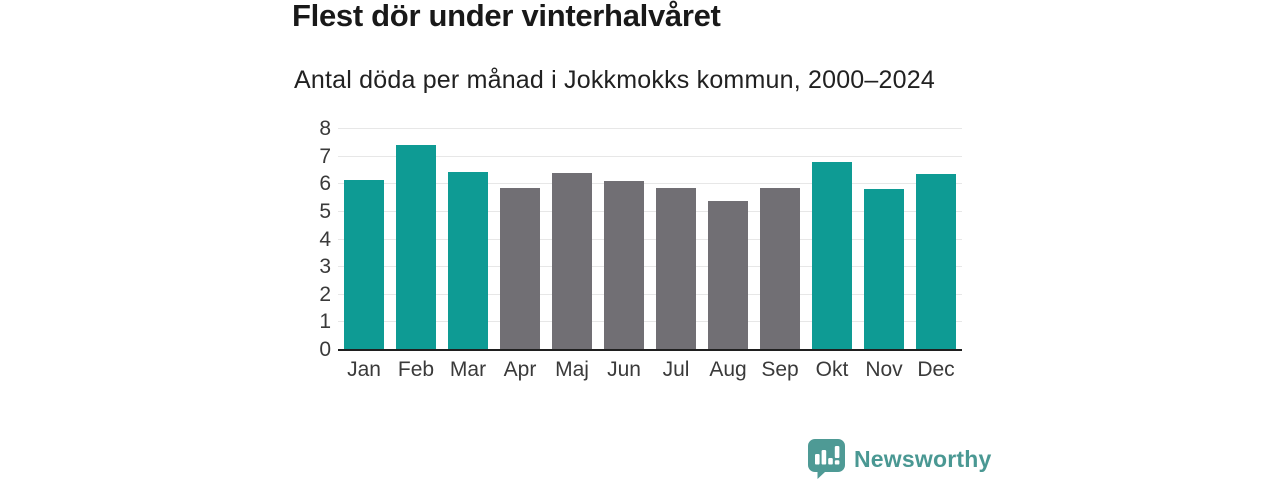 This screenshot has height=480, width=1280. Describe the element at coordinates (325, 156) in the screenshot. I see `y-tick-label: 7` at that location.